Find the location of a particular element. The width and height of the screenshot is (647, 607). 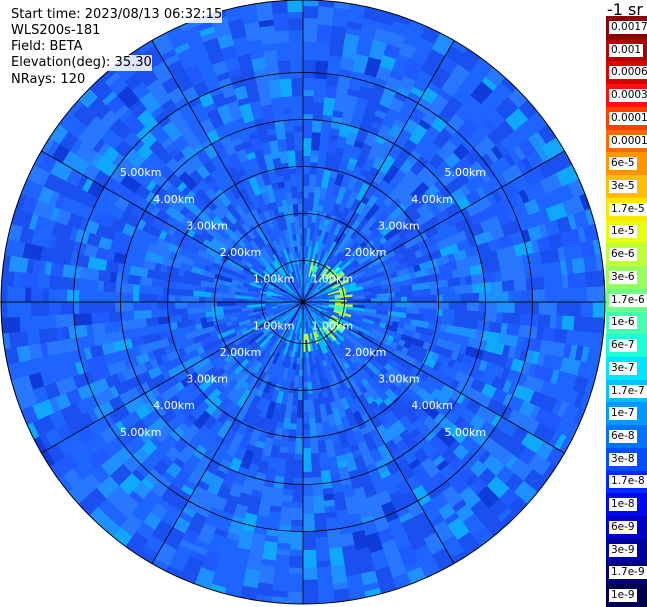

colorbar-tick-label: 0.001 is located at coordinates (626, 50).